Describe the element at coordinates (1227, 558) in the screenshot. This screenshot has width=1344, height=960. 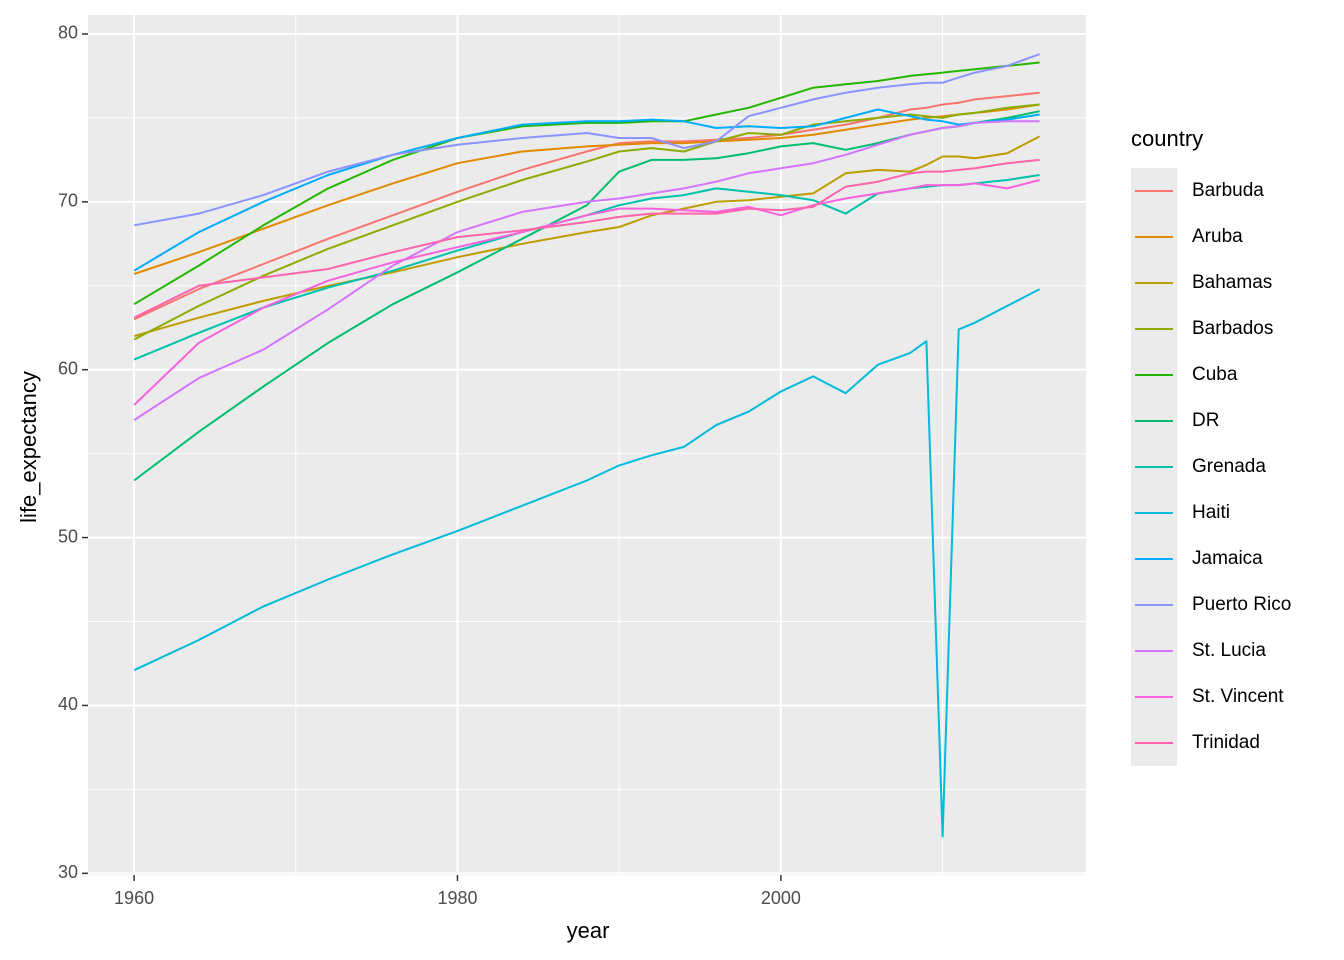
I see `legend-label: Jamaica` at that location.